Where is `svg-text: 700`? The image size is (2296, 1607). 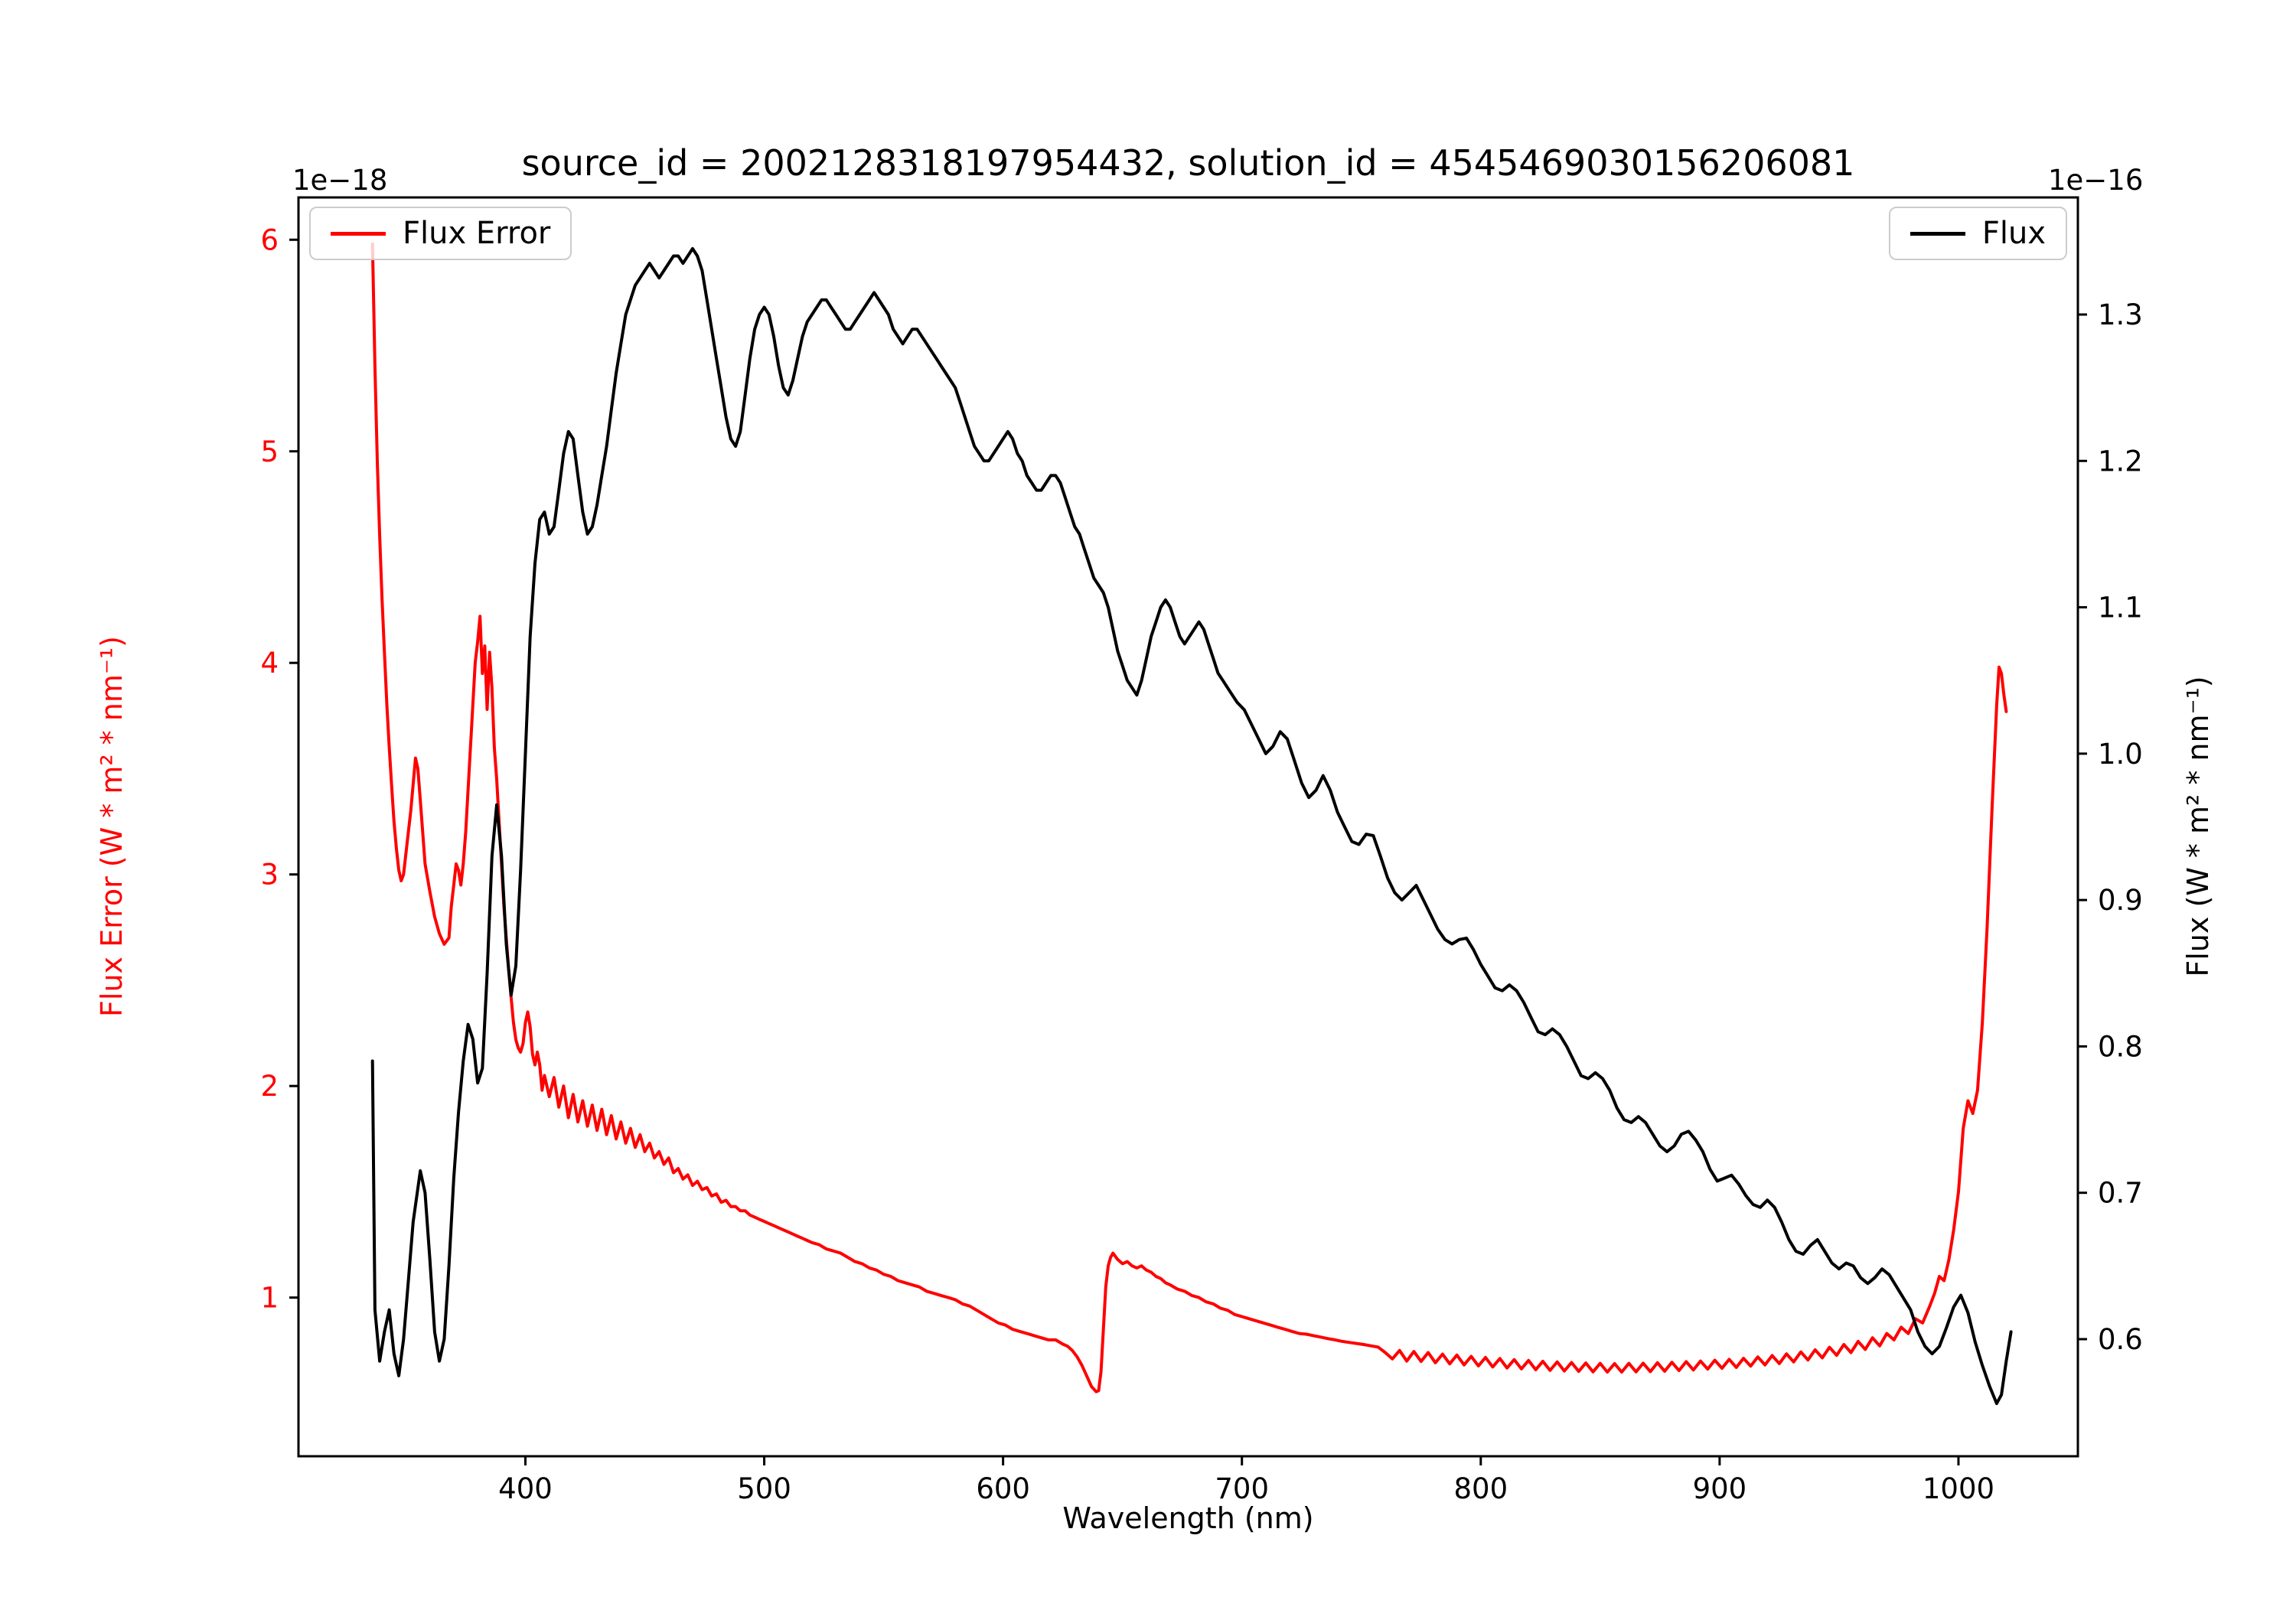 svg-text: 700 is located at coordinates (1242, 1488).